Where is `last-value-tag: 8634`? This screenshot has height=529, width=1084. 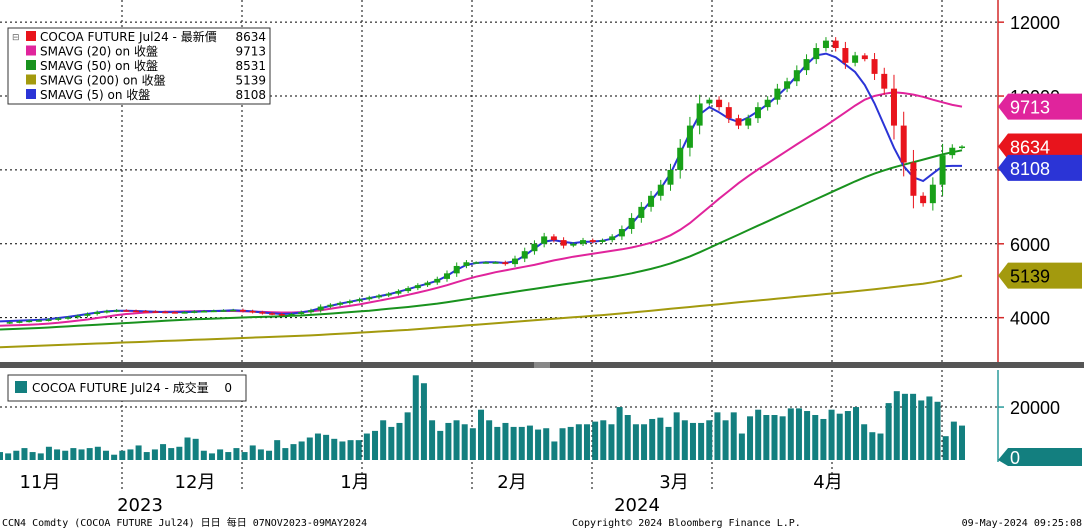
last-value-tag: 8634 is located at coordinates (1040, 146).